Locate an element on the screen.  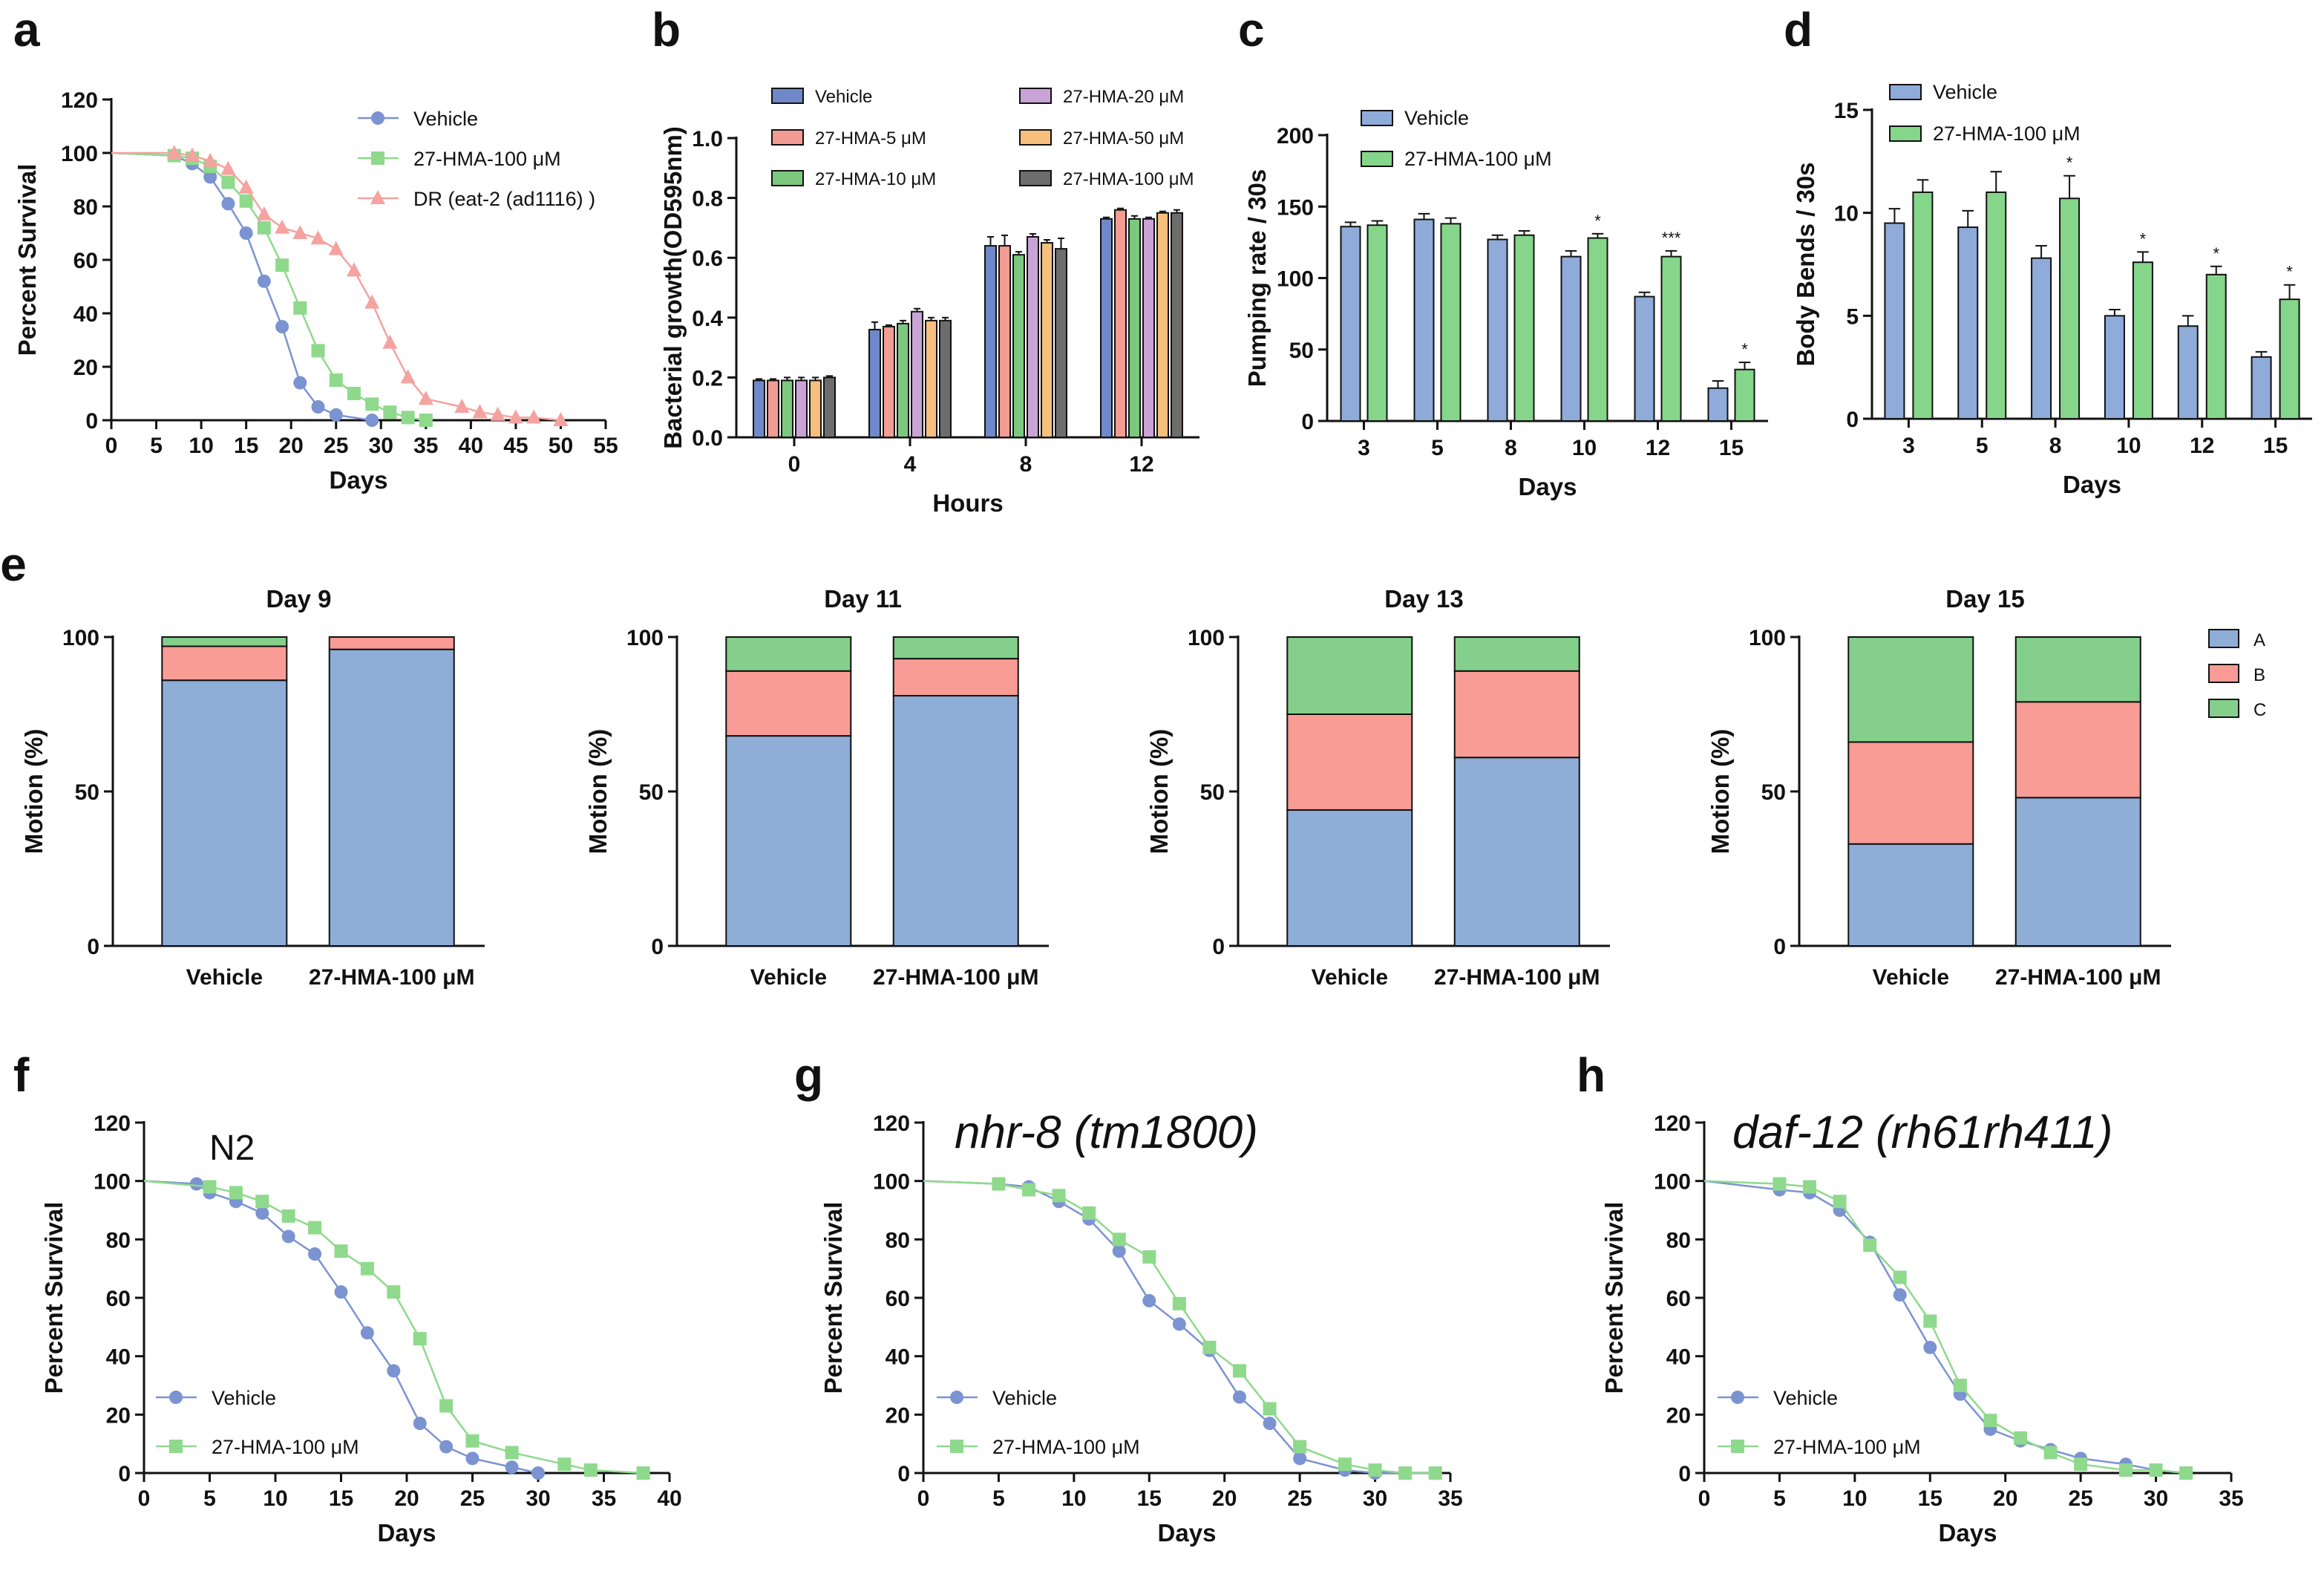
series-square is located at coordinates (396, 1330).